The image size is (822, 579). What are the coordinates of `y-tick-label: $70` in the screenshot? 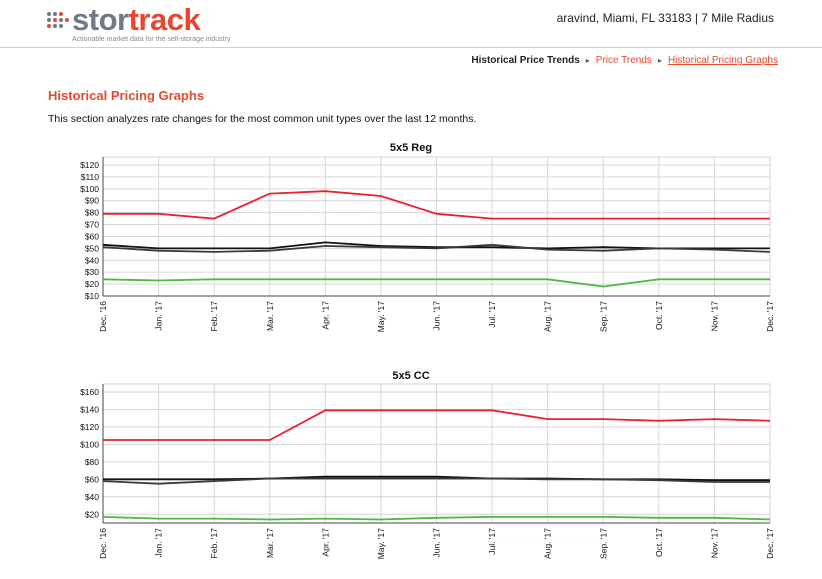 It's located at (92, 225).